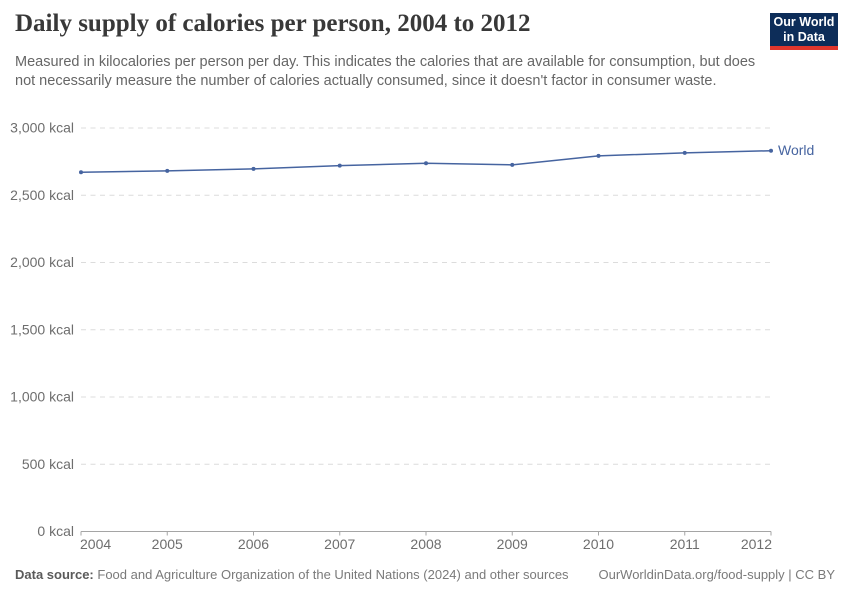  I want to click on x-axis-tick-label: 2010, so click(598, 544).